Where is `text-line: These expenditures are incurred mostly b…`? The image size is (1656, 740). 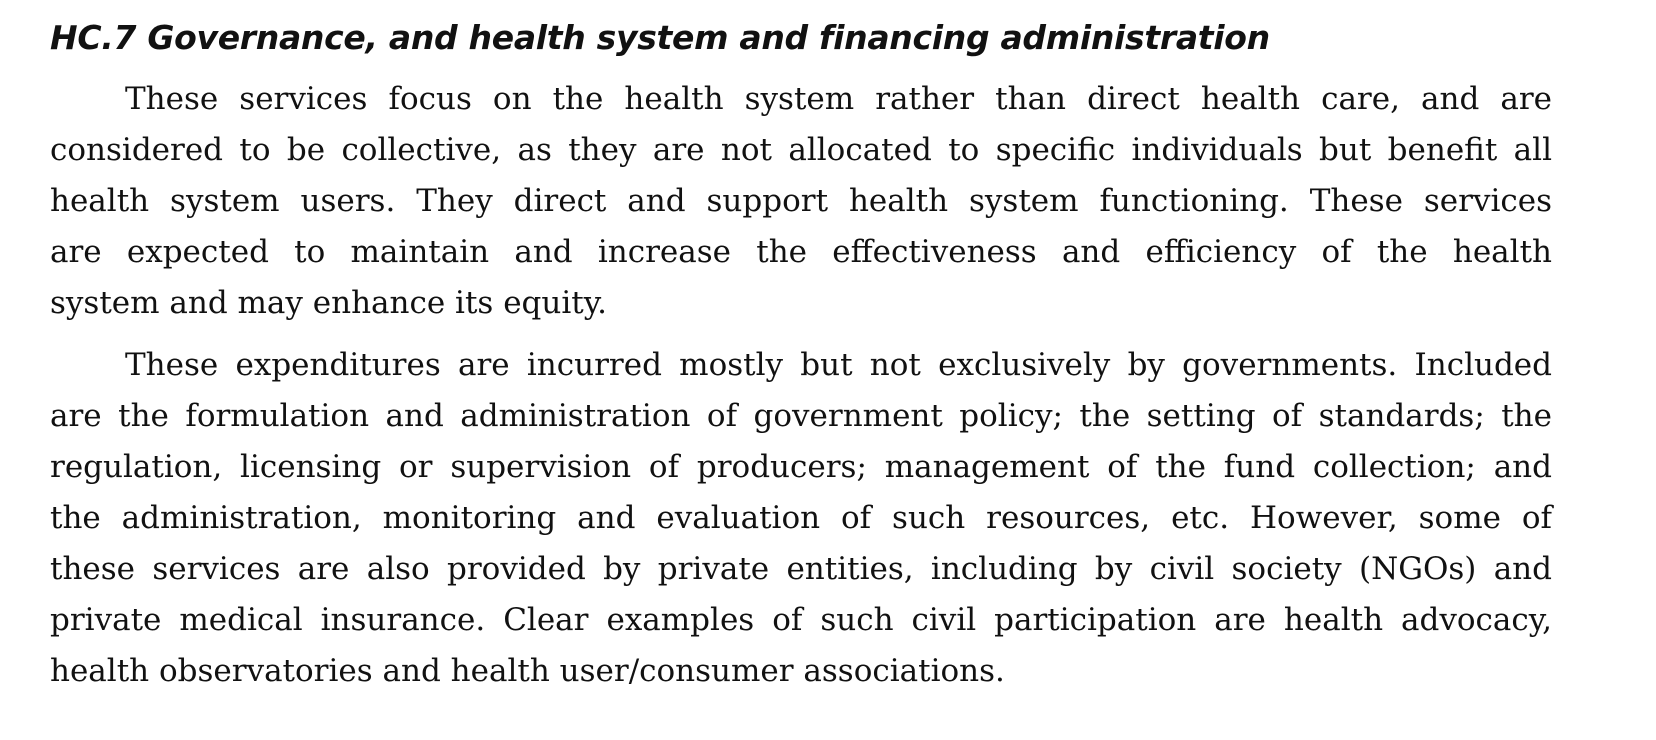 text-line: These expenditures are incurred mostly b… is located at coordinates (838, 365).